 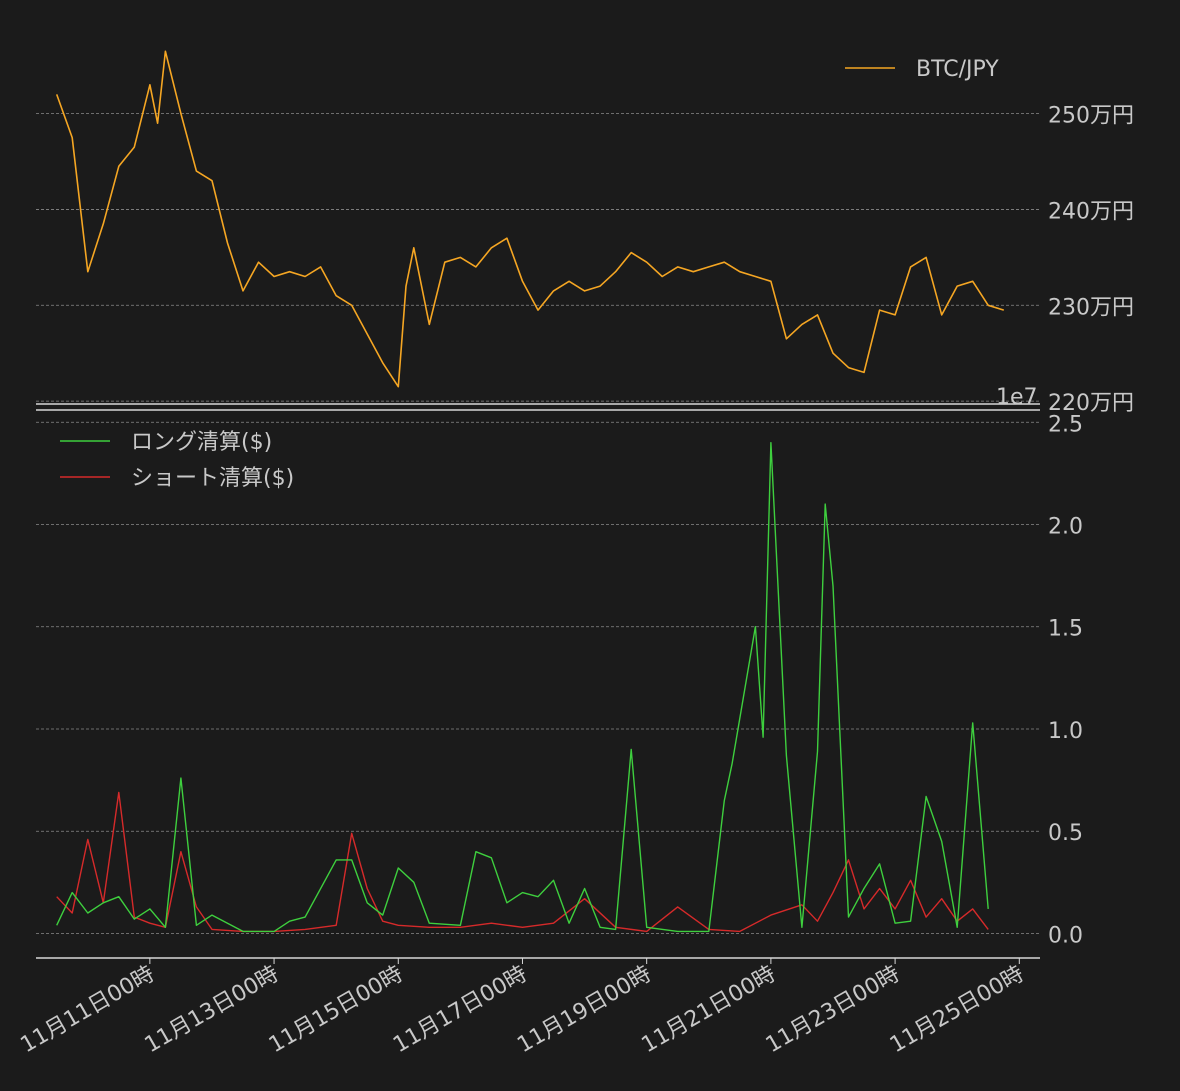 I want to click on liquidation-y-tick-label: 0.5, so click(x=1065, y=833).